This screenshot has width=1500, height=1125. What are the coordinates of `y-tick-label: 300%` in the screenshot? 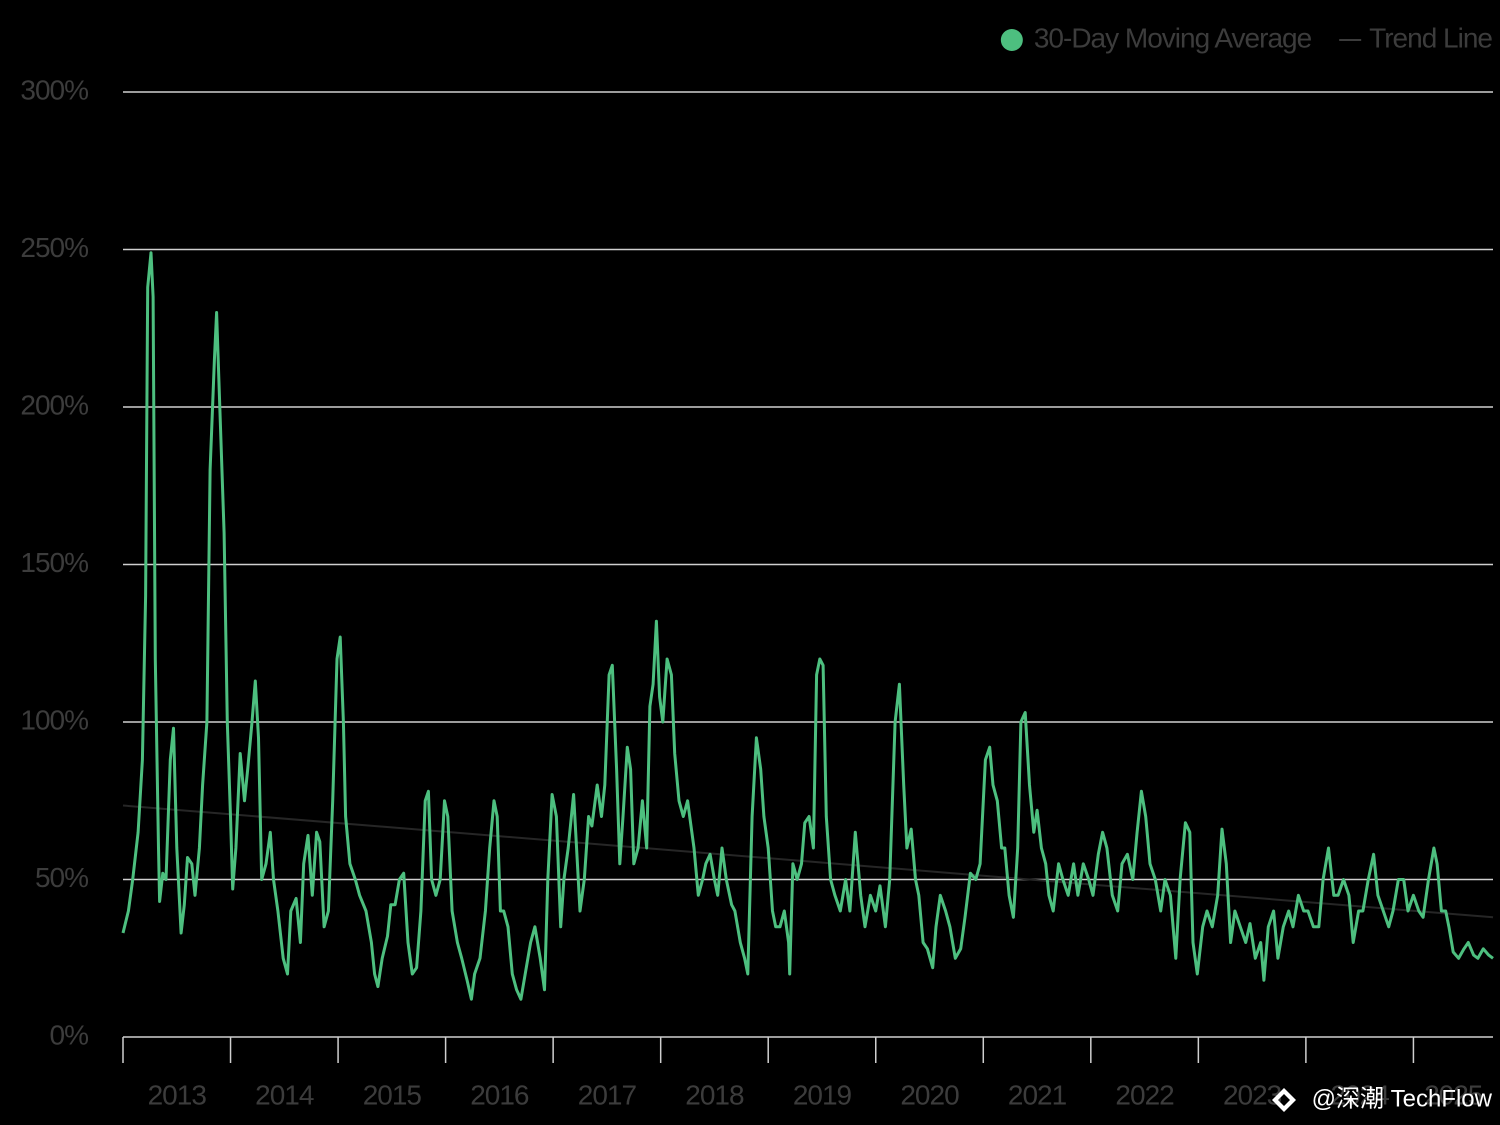 It's located at (54, 89).